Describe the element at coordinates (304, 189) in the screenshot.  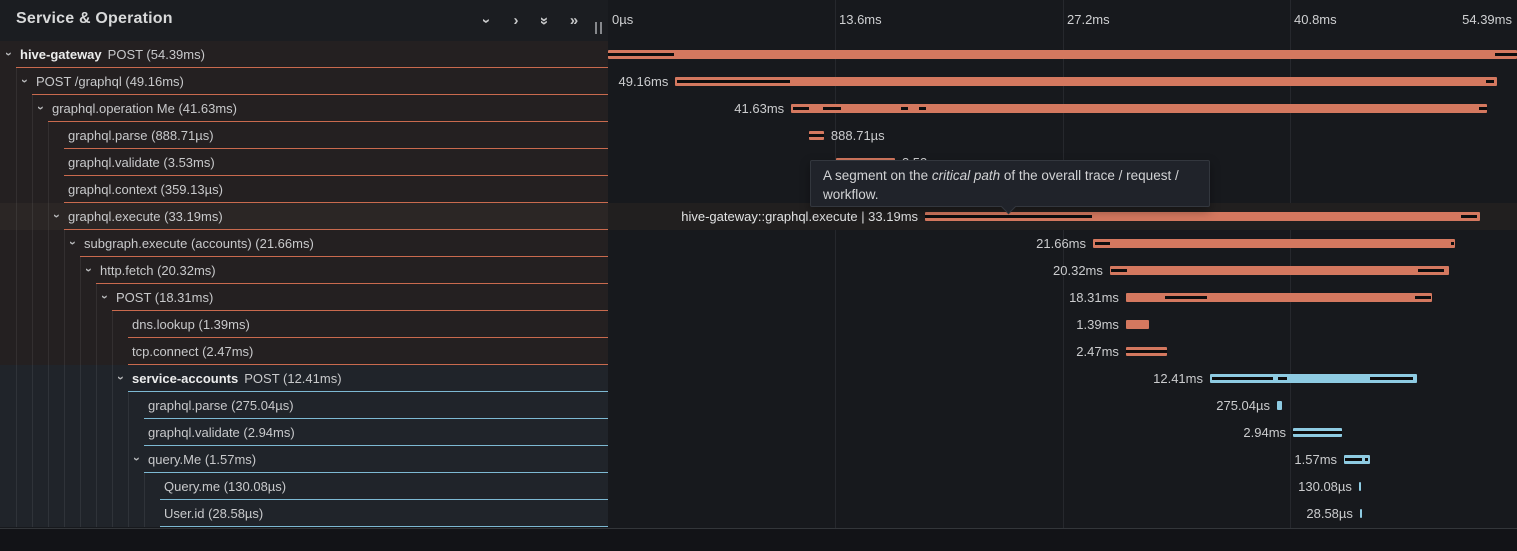
I see `tree-row: graphql.context (359.13µs)` at that location.